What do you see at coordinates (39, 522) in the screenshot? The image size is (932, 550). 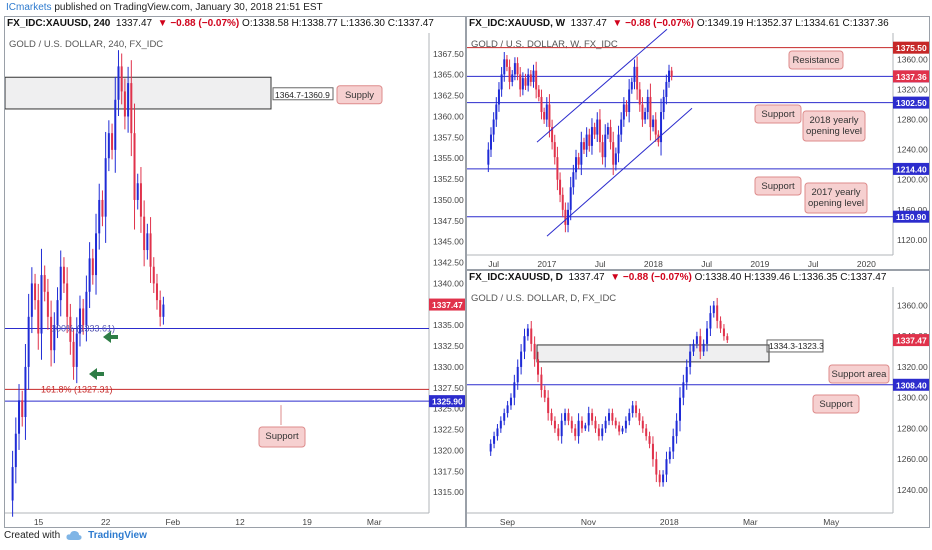 I see `x-tick-label: 15` at bounding box center [39, 522].